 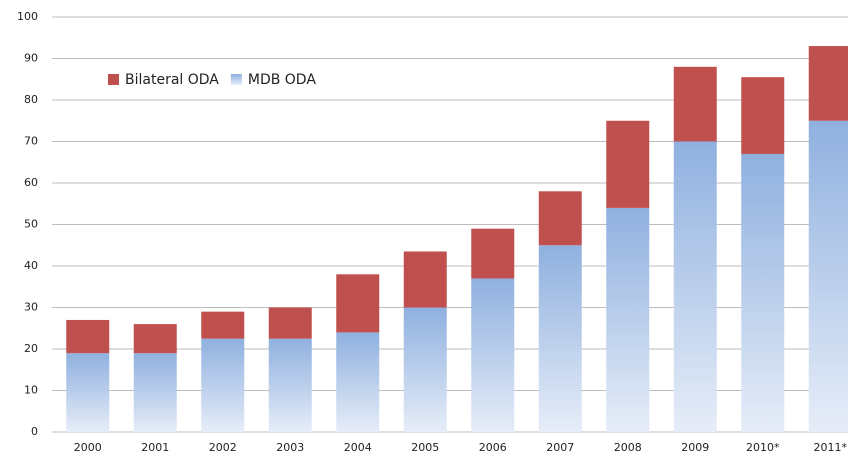 What do you see at coordinates (31, 58) in the screenshot?
I see `y-tick-label: 90` at bounding box center [31, 58].